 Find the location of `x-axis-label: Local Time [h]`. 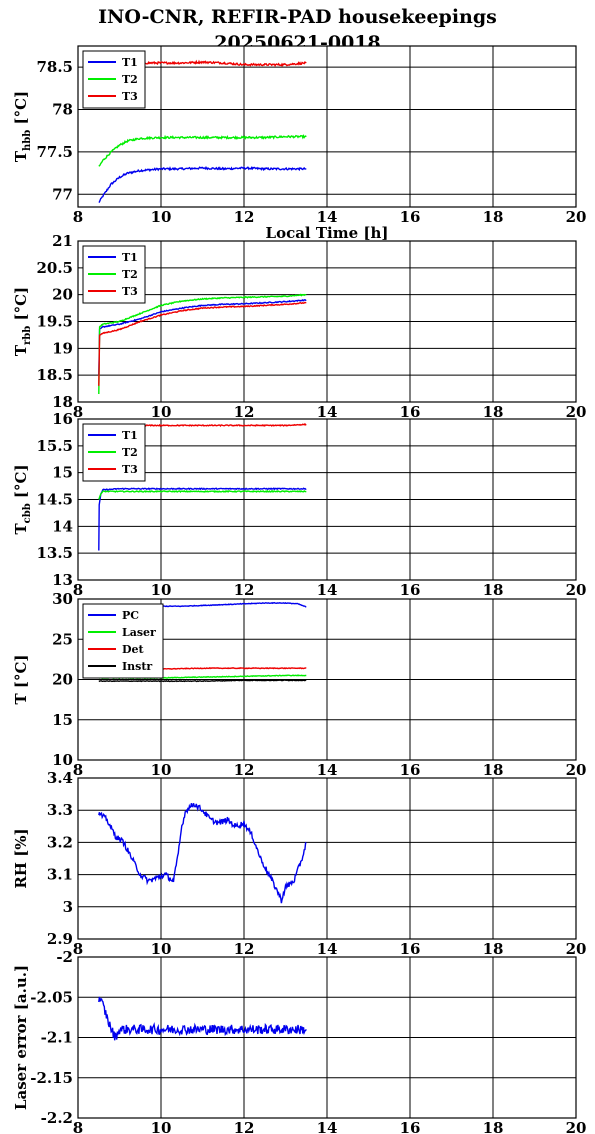

x-axis-label: Local Time [h] is located at coordinates (327, 233).